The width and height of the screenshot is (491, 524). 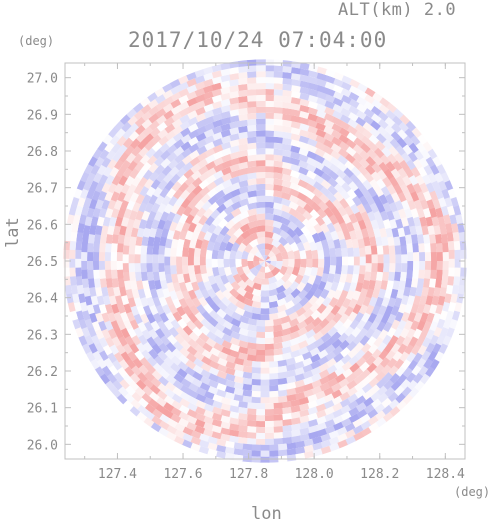 I want to click on altitude-label: ALT(km) 2.0, so click(x=397, y=10).